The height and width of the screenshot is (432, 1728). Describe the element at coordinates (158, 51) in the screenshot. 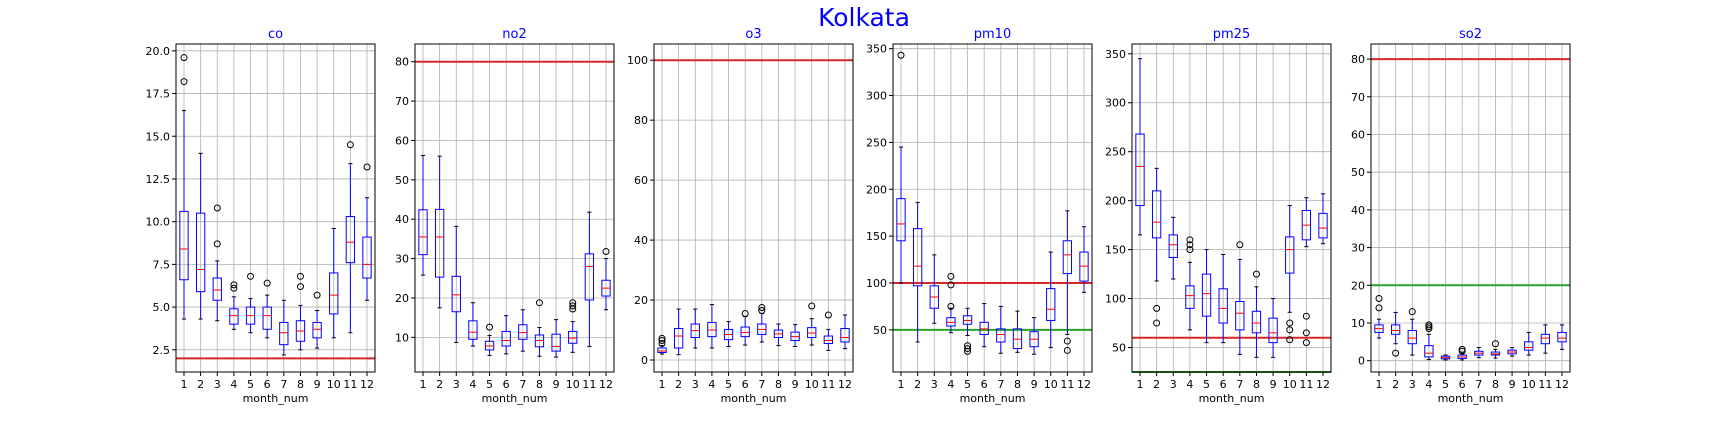

I see `y-tick-label: 20.0` at that location.